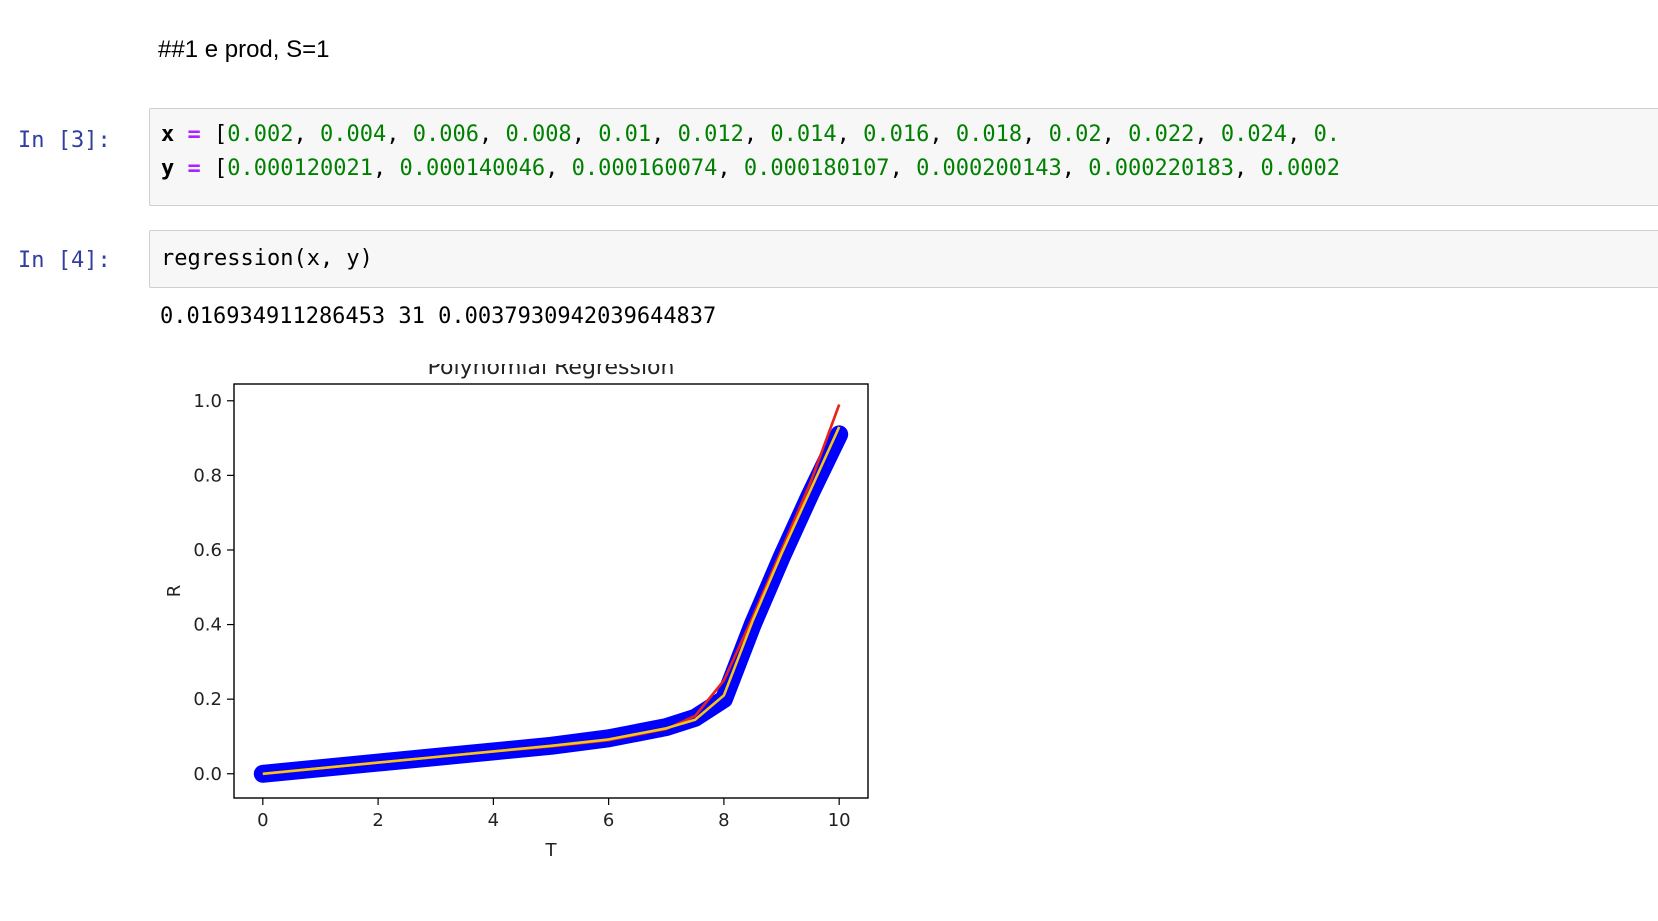  What do you see at coordinates (989, 134) in the screenshot?
I see `code-number: 0.018` at bounding box center [989, 134].